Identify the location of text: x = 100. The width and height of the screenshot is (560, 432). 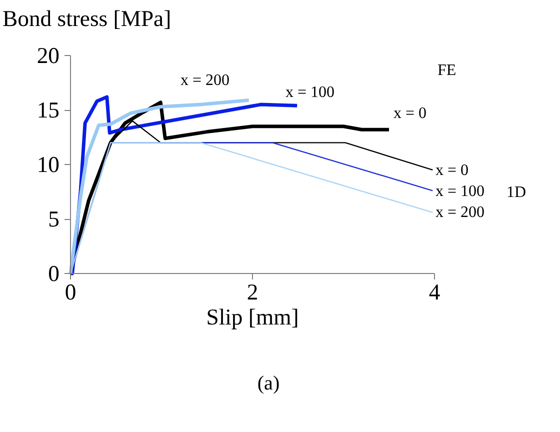
(460, 191).